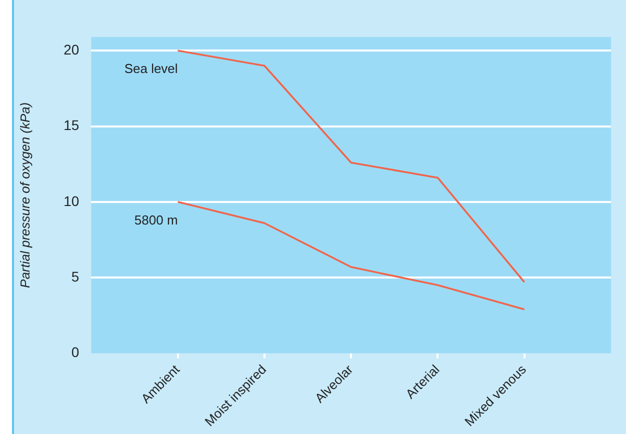  What do you see at coordinates (75, 276) in the screenshot?
I see `y-tick-label: 5` at bounding box center [75, 276].